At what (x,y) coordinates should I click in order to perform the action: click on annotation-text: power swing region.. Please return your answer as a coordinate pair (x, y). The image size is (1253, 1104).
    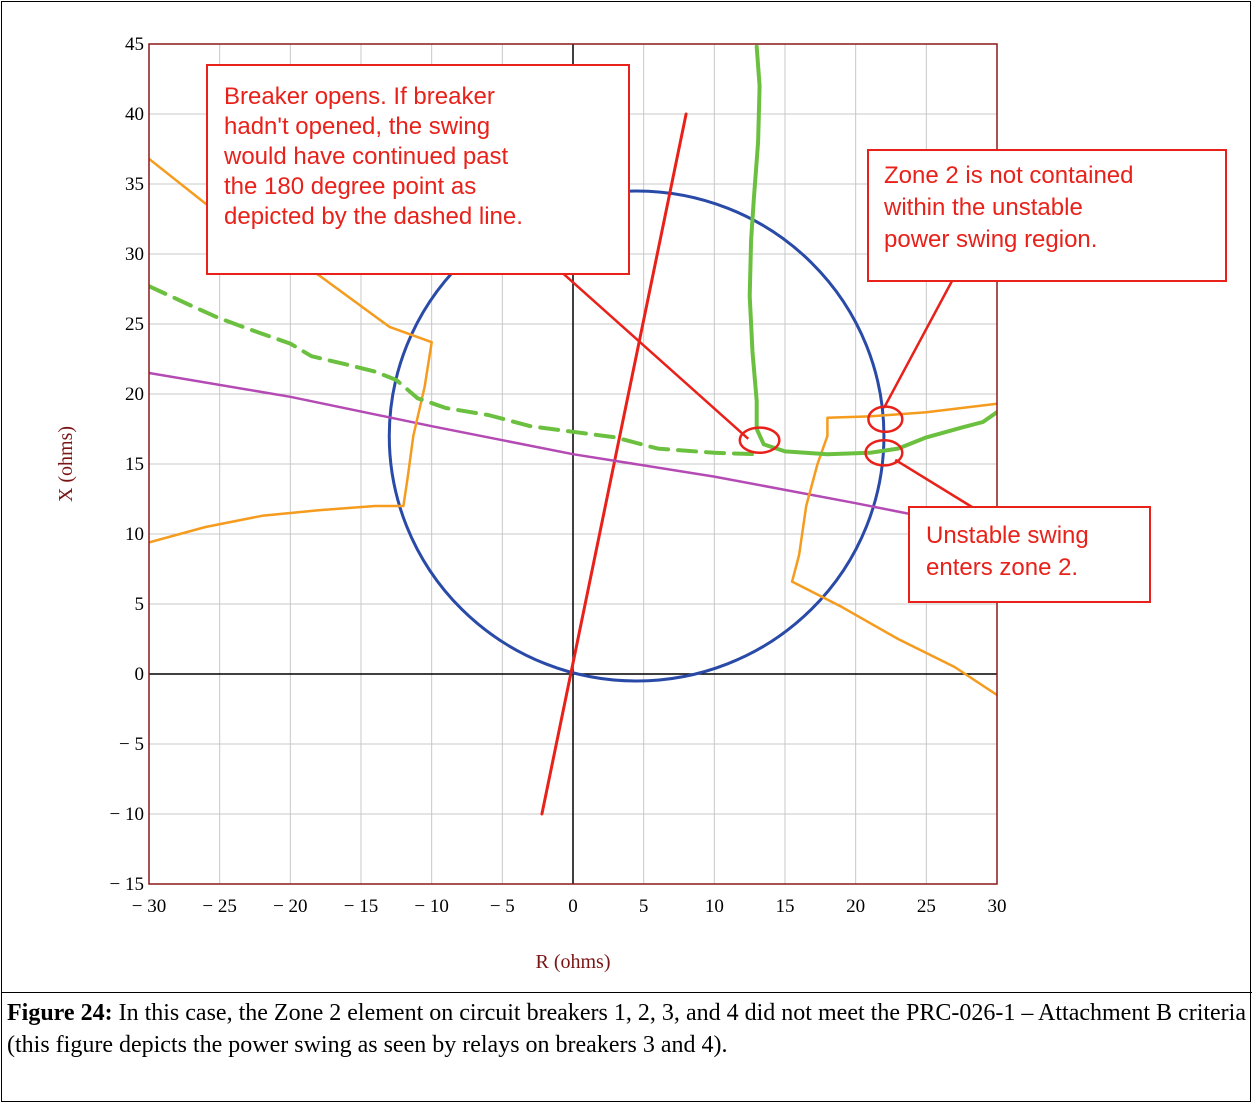
    Looking at the image, I should click on (990, 239).